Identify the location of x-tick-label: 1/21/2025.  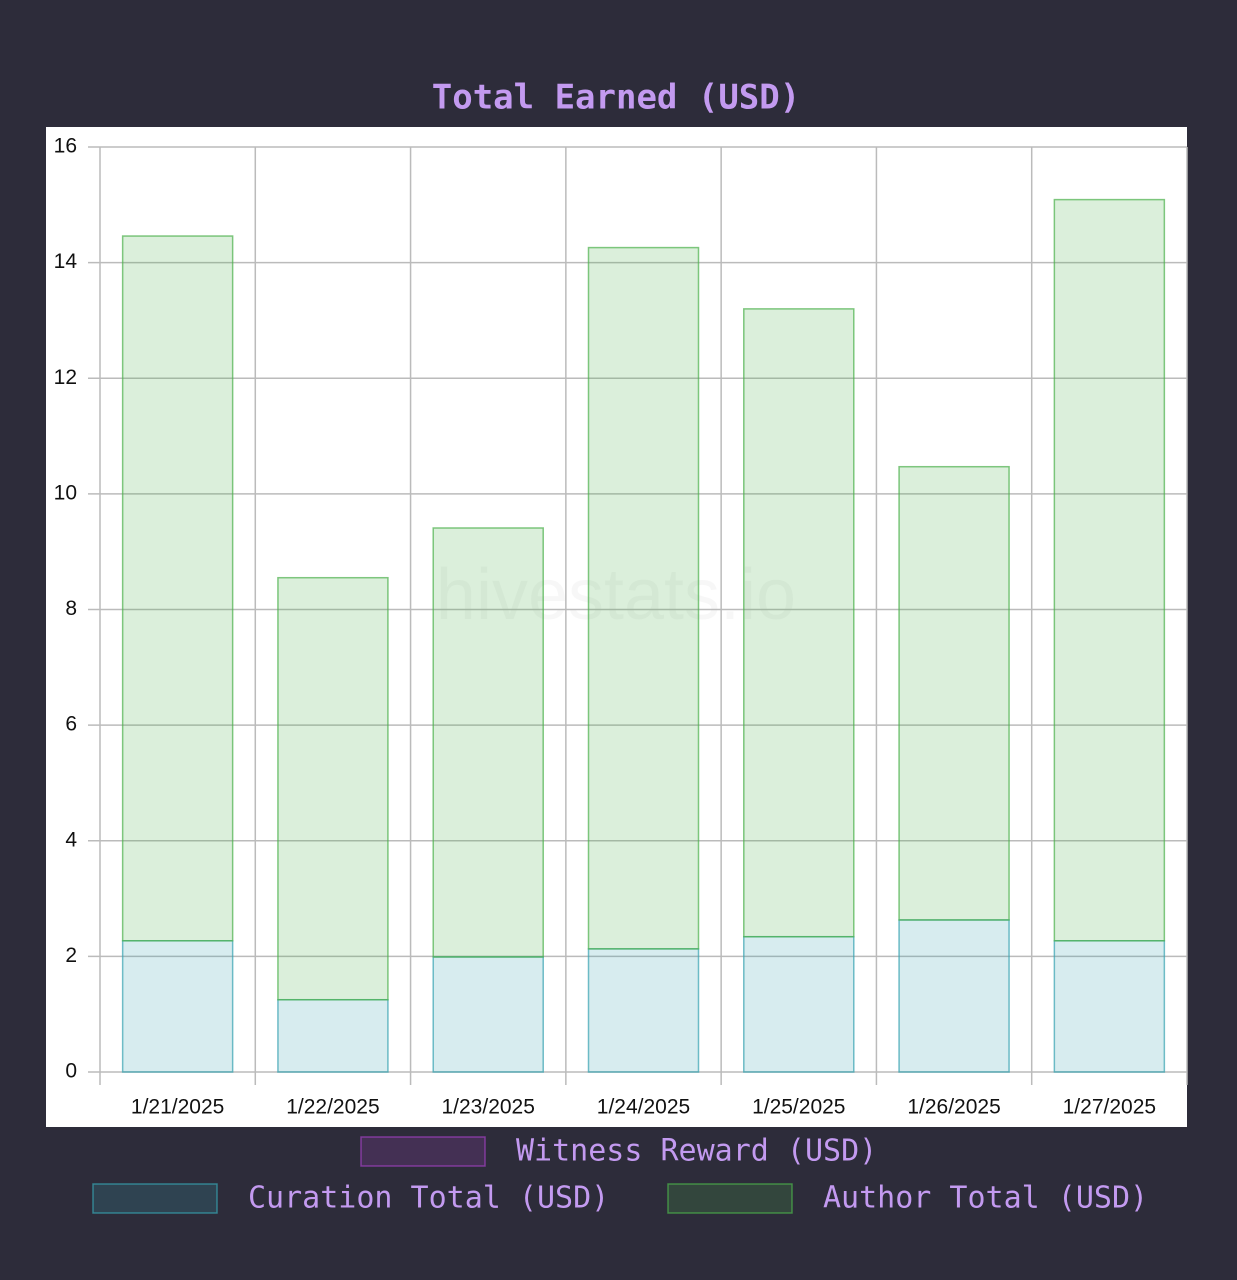
(177, 1107).